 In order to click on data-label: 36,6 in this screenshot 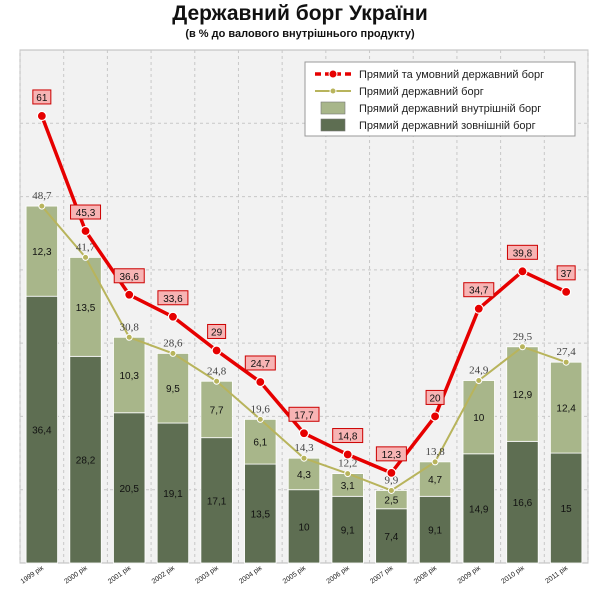, I will do `click(129, 277)`.